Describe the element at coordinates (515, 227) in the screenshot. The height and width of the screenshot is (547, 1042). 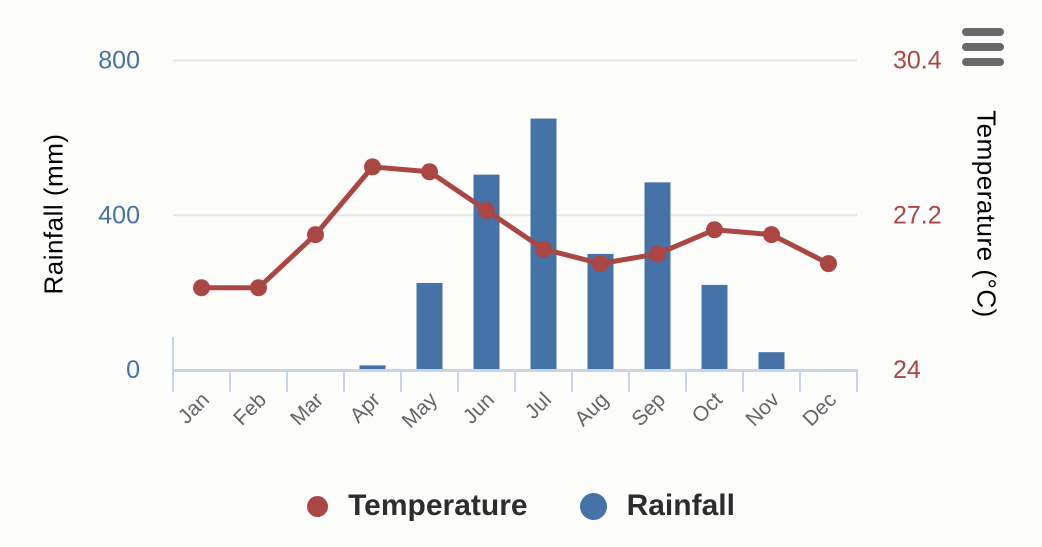
I see `temperature-line` at that location.